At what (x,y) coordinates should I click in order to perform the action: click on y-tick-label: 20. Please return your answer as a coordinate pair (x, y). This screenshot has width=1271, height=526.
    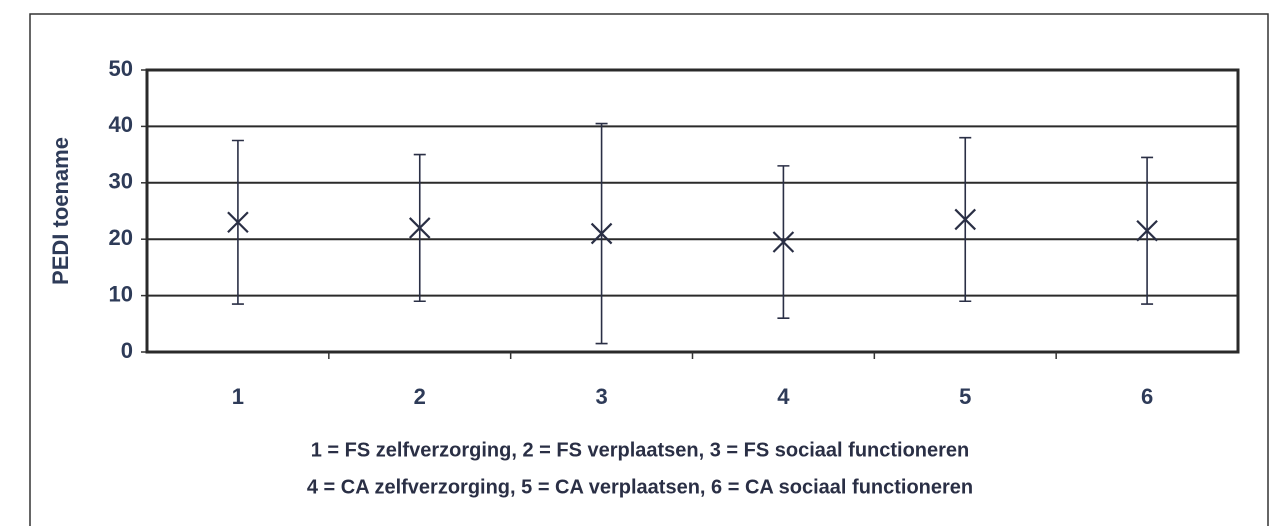
    Looking at the image, I should click on (121, 237).